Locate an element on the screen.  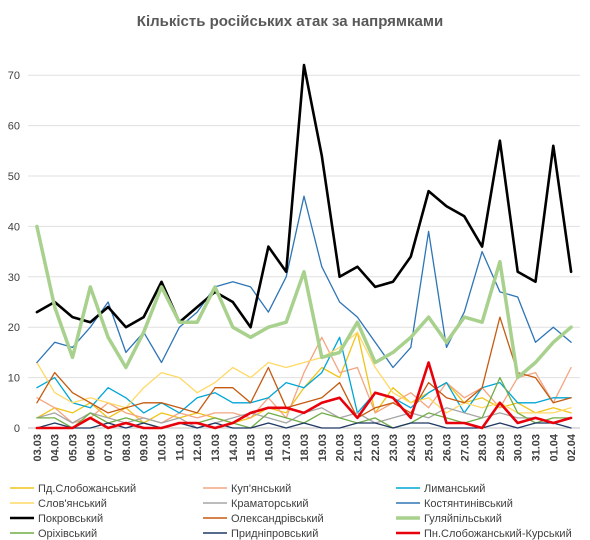
legend-item: Пн.Слобожанський-Курський is located at coordinates (484, 534).